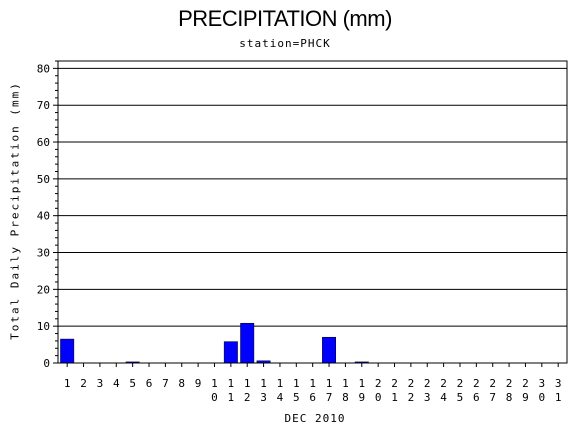 The height and width of the screenshot is (430, 570). Describe the element at coordinates (43, 179) in the screenshot. I see `y-tick-label: 50` at that location.